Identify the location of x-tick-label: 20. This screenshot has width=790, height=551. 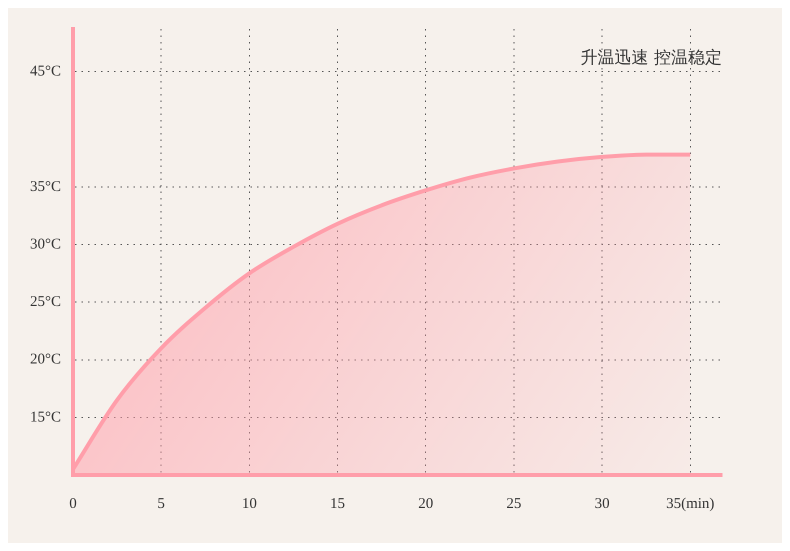
(426, 504).